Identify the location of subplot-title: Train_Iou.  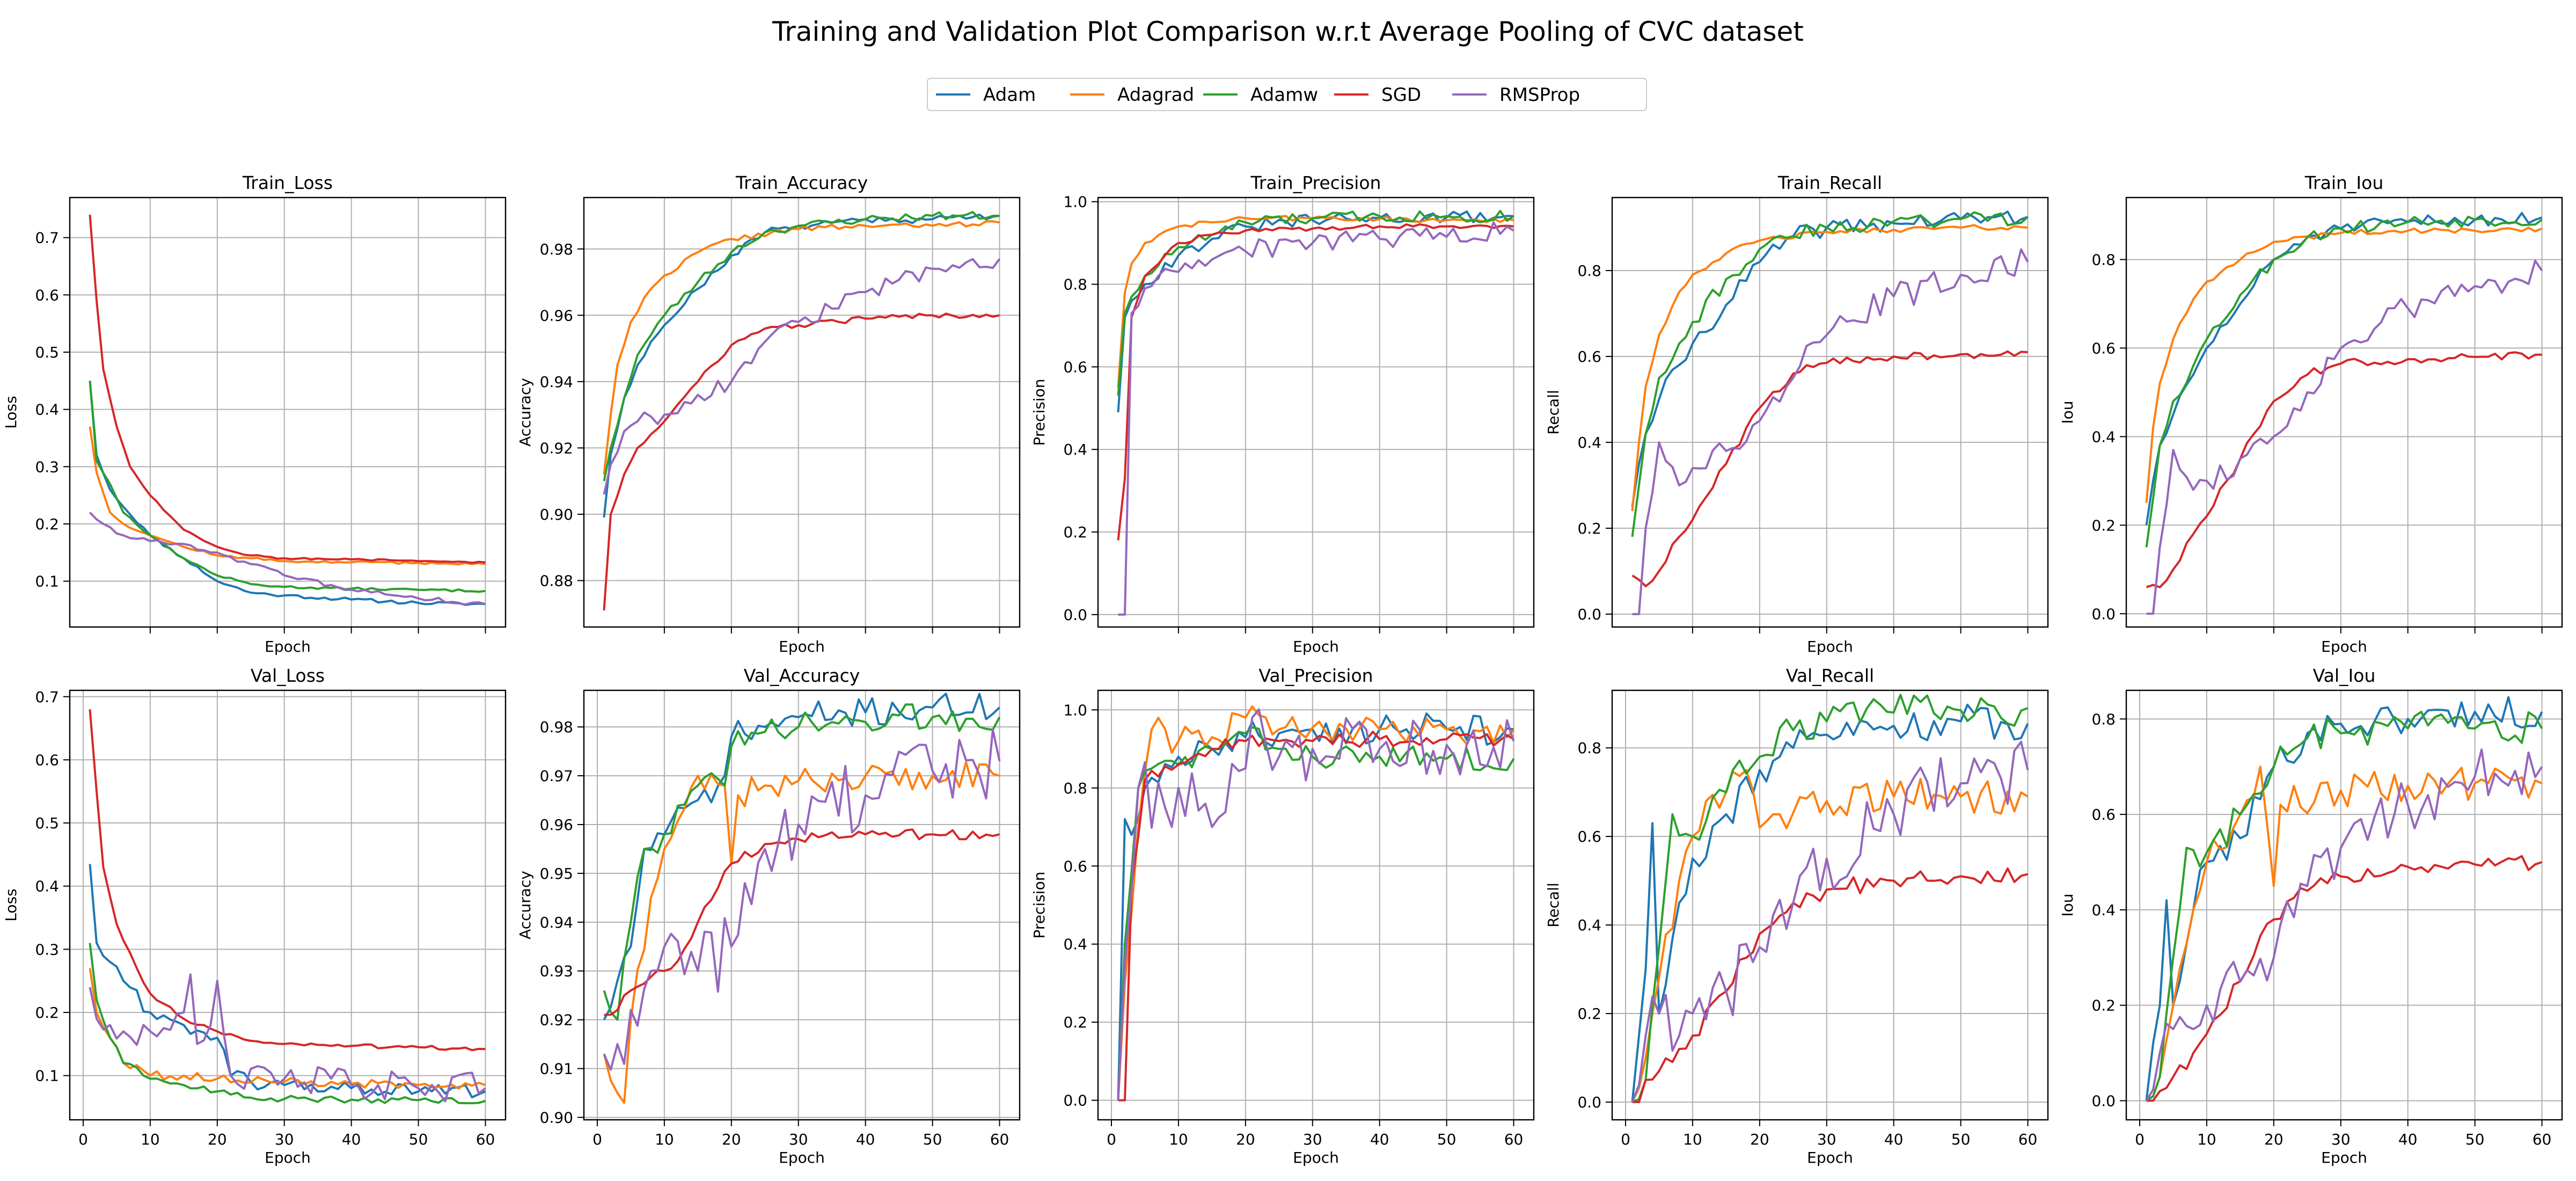
(2344, 183).